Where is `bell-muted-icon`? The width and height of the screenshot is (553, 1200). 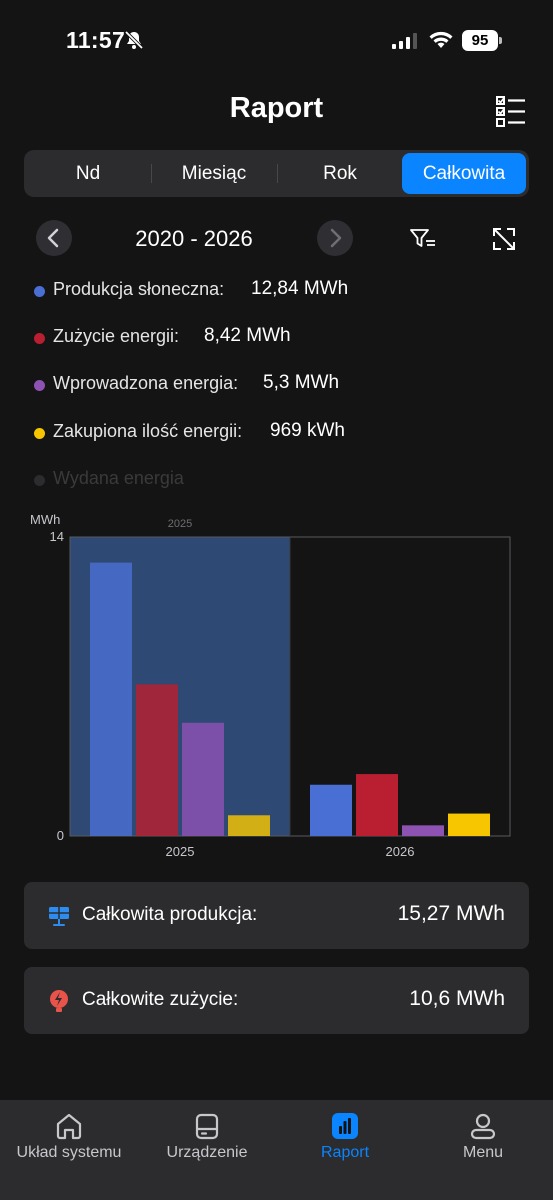 bell-muted-icon is located at coordinates (134, 40).